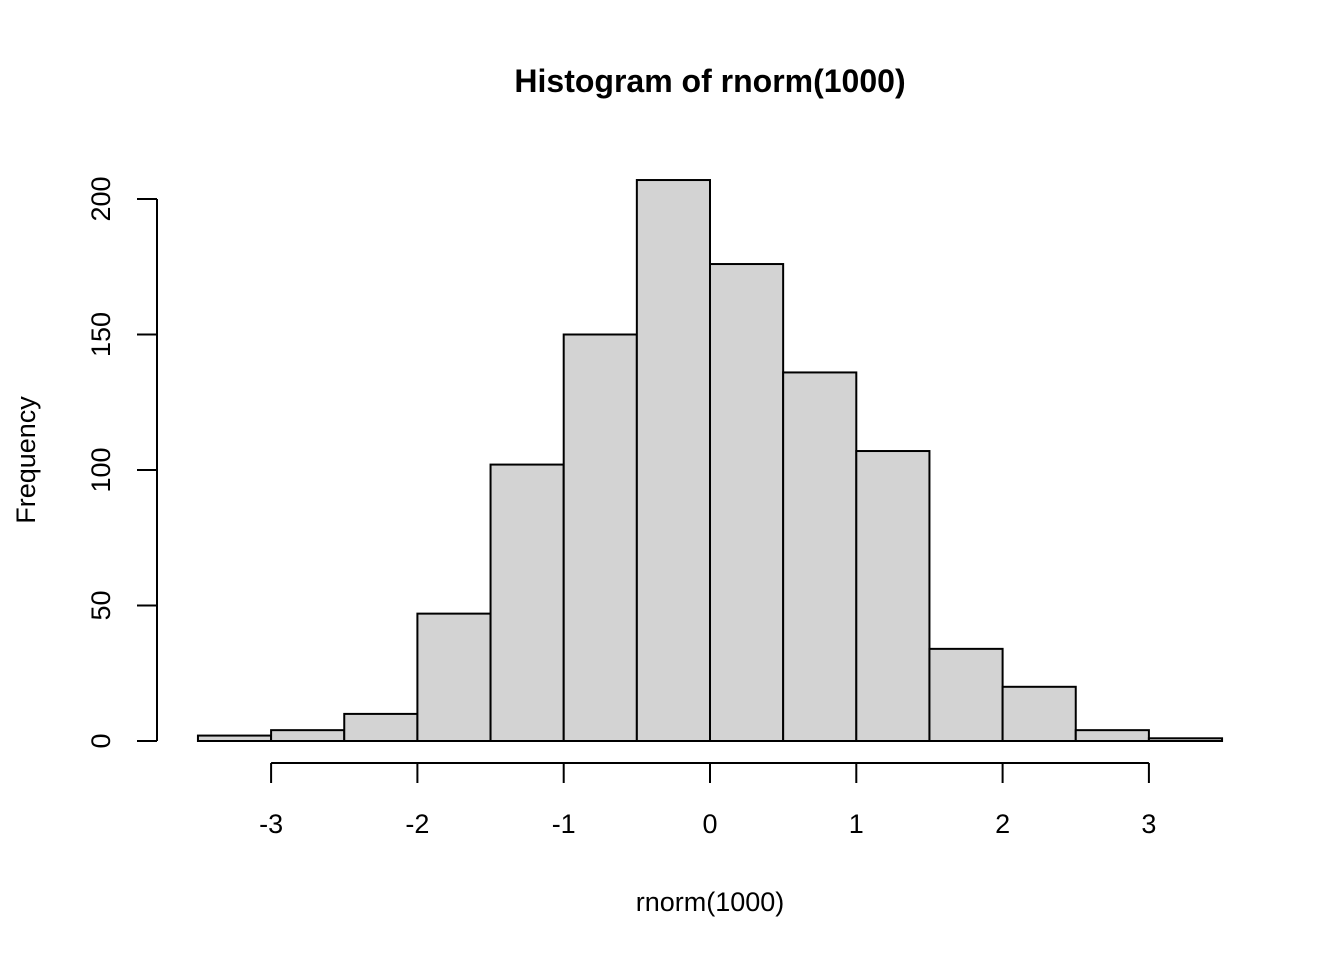 The height and width of the screenshot is (960, 1344). Describe the element at coordinates (710, 902) in the screenshot. I see `x-axis-title: rnorm(1000)` at that location.